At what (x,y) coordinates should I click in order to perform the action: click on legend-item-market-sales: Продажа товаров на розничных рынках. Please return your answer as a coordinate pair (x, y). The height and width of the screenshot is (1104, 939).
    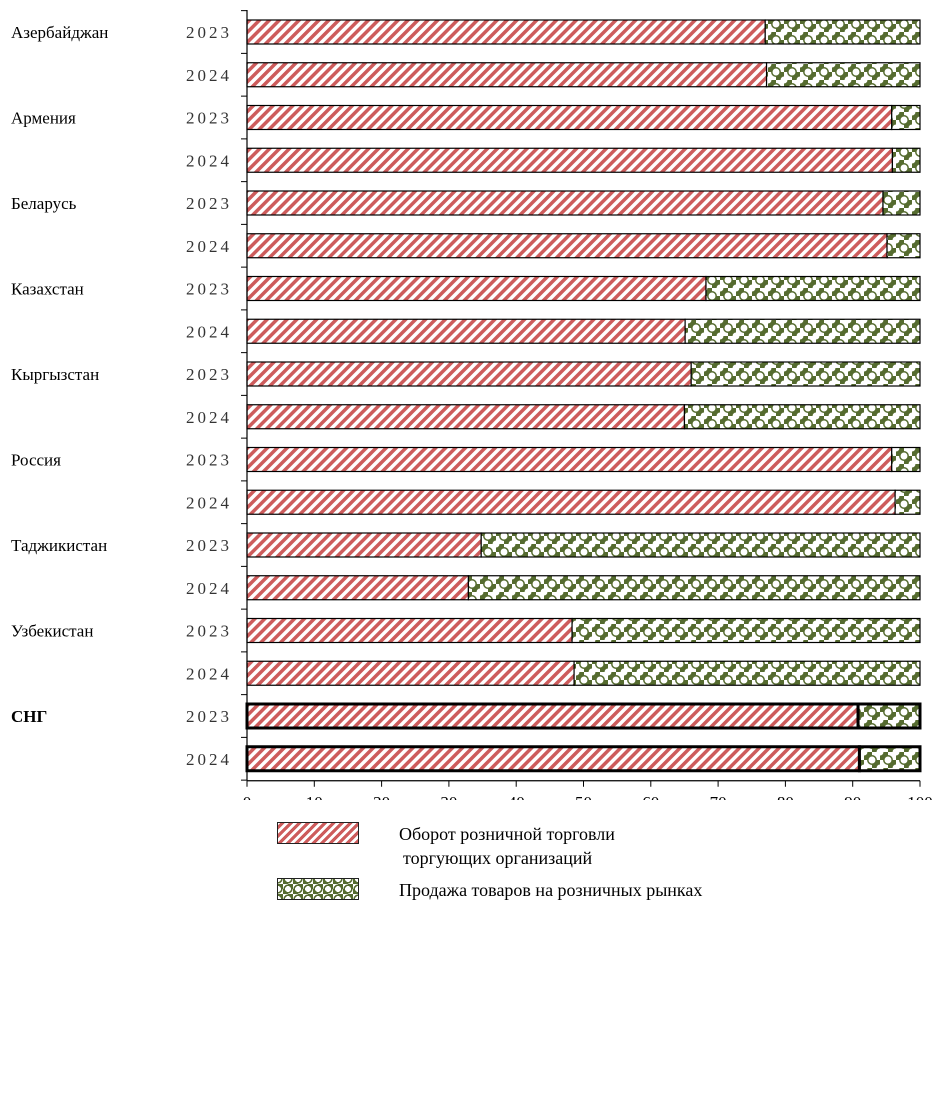
    Looking at the image, I should click on (489, 890).